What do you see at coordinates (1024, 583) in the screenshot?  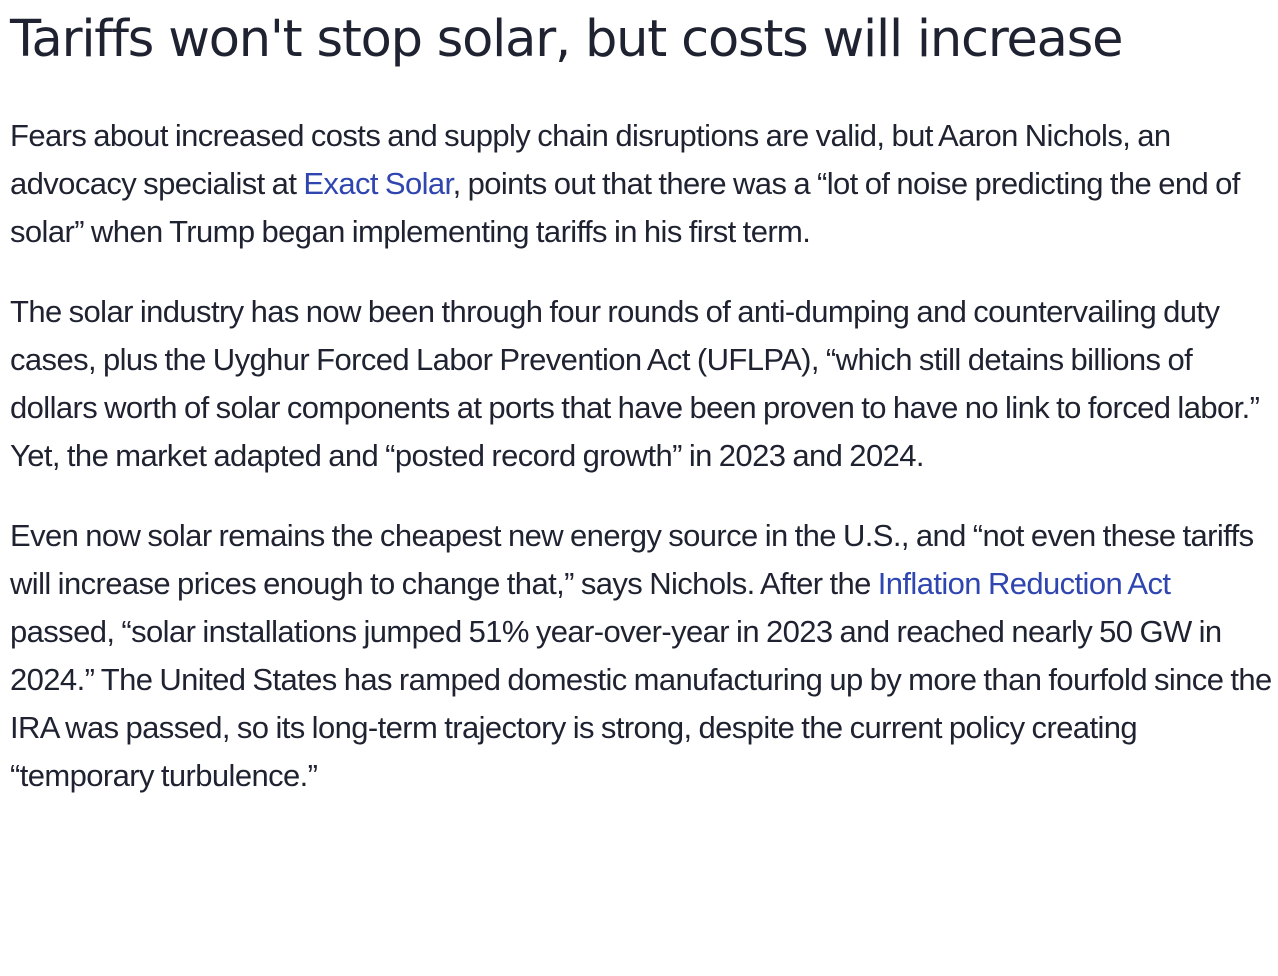 I see `inflation-reduction-act-link: Inflation Reduction Act` at bounding box center [1024, 583].